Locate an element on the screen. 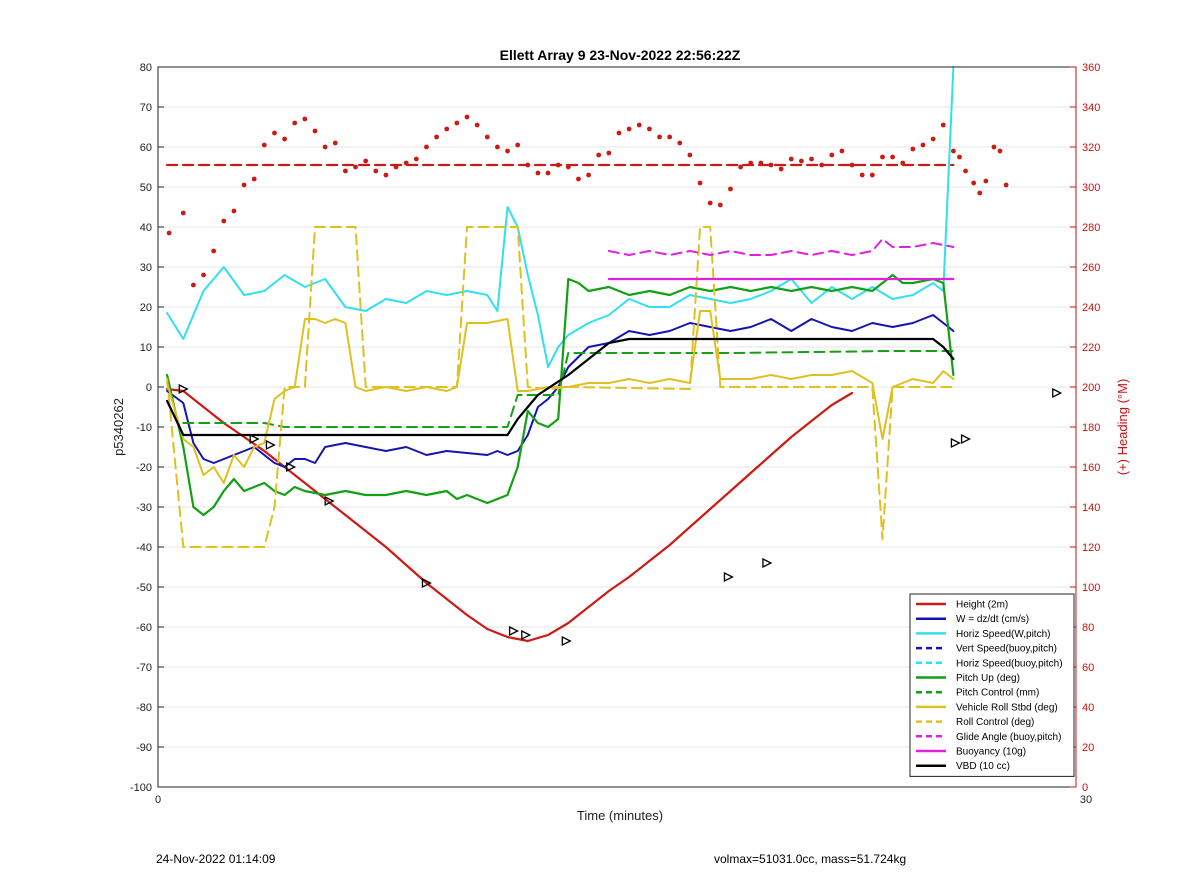  chart-title: Ellett Array 9 23-Nov-2022 22:56:22Z is located at coordinates (620, 55).